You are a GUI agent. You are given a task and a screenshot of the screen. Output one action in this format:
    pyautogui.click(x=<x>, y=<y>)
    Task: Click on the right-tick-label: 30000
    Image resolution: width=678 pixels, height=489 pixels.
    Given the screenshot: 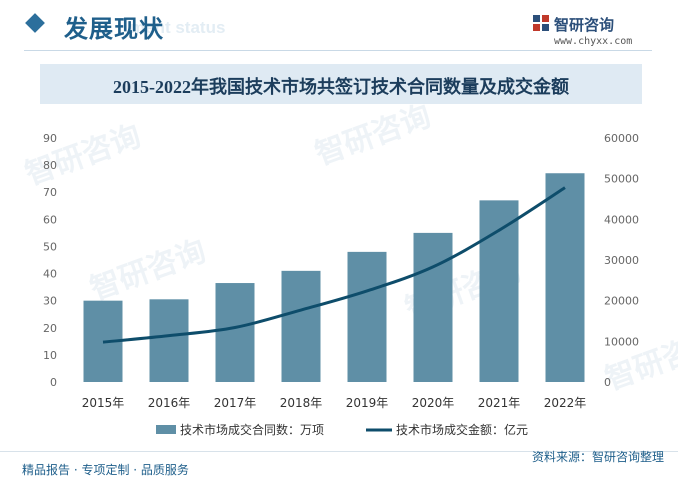 What is the action you would take?
    pyautogui.click(x=621, y=260)
    